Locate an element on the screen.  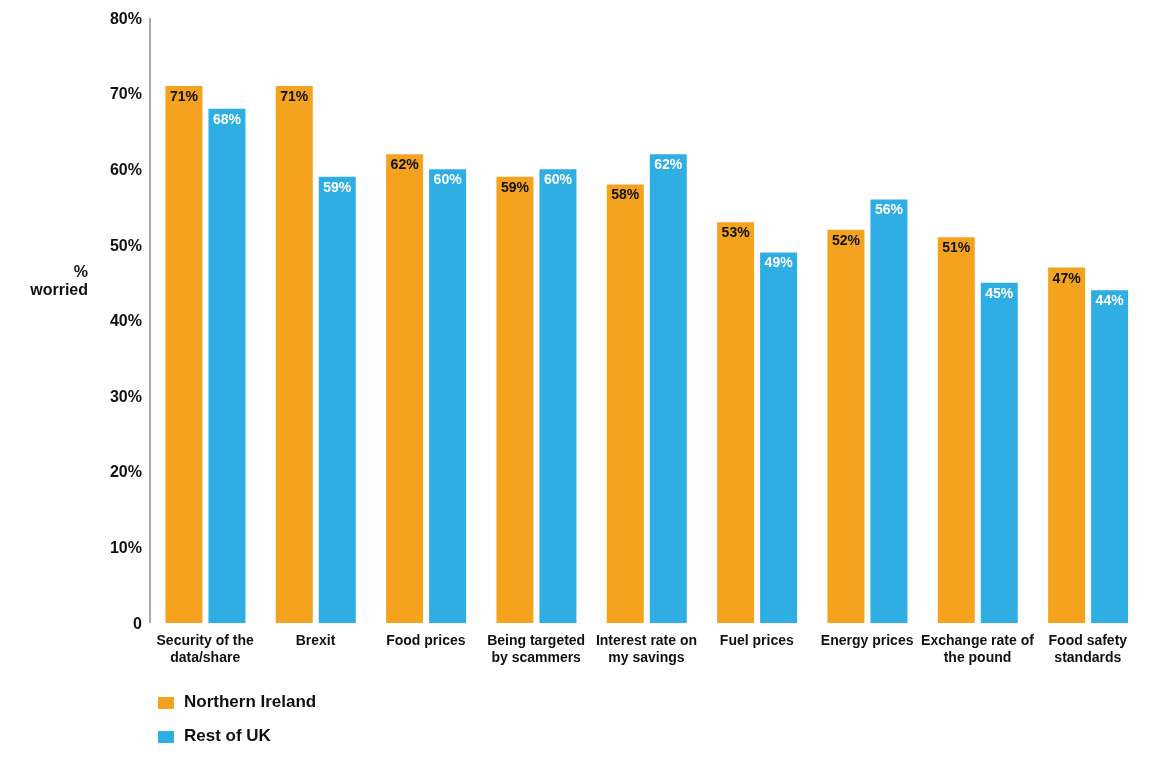
data-label: 49% is located at coordinates (779, 262).